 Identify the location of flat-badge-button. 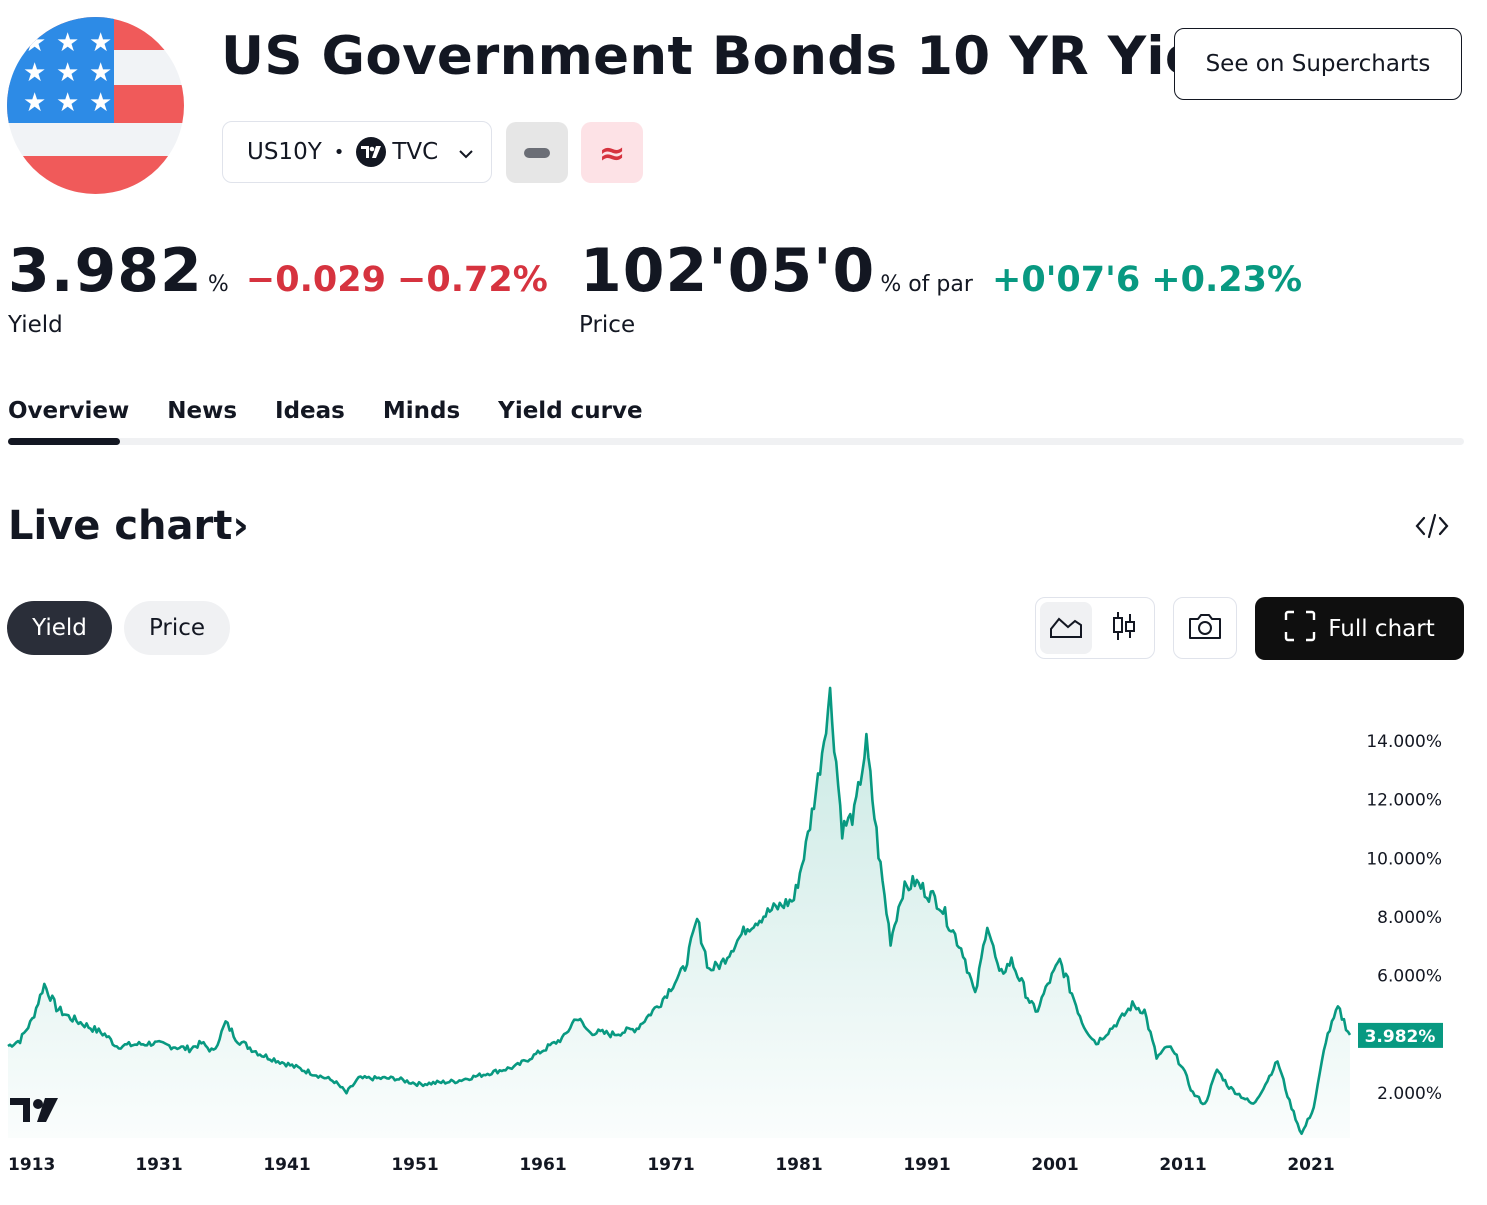
(537, 152).